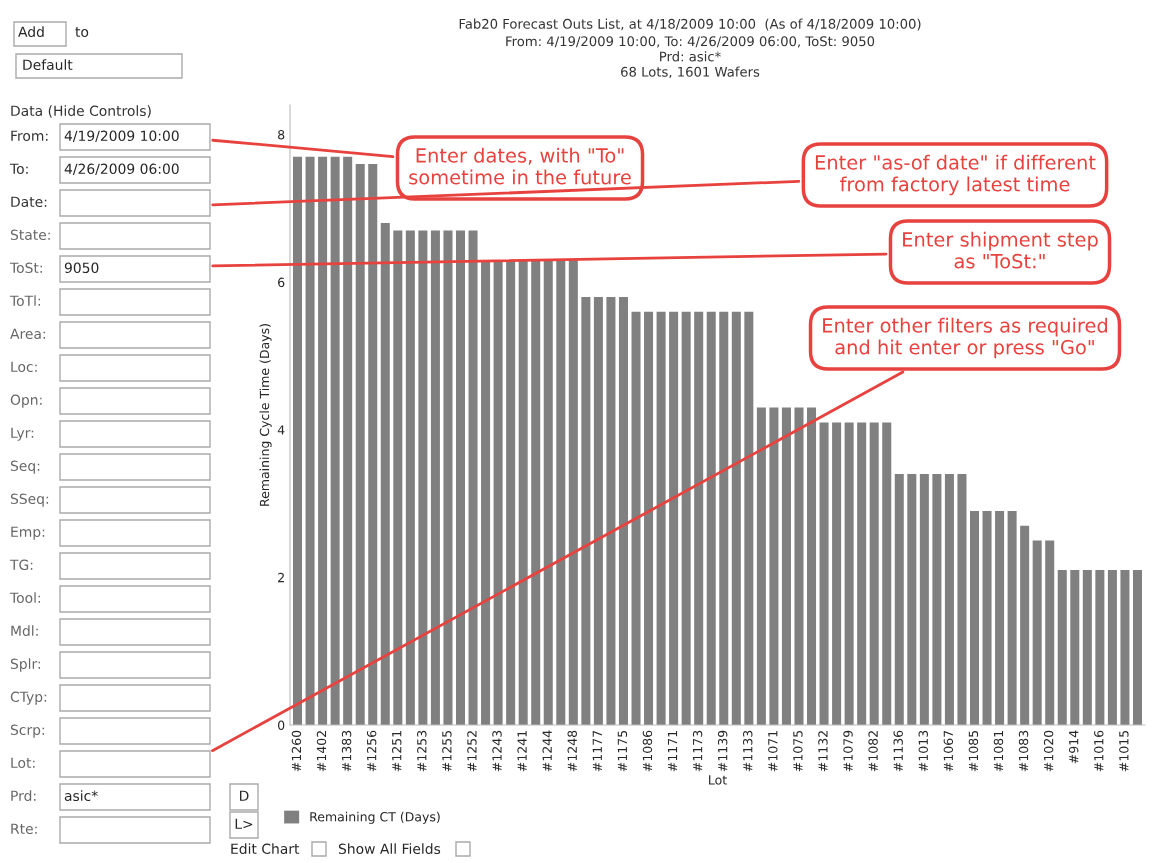 Image resolution: width=1163 pixels, height=863 pixels. I want to click on annotation: Enter shipment step as "ToSt:", so click(1000, 250).